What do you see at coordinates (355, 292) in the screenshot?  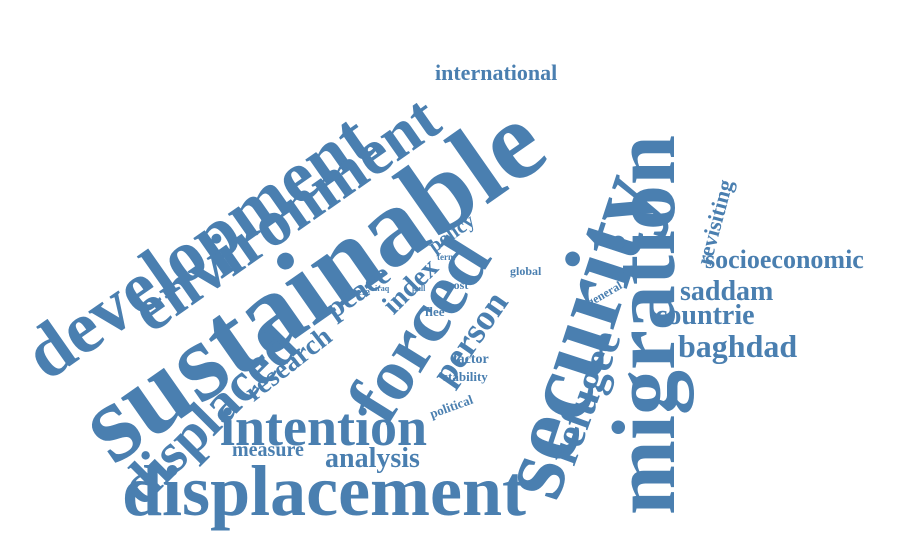 I see `word-article: article` at bounding box center [355, 292].